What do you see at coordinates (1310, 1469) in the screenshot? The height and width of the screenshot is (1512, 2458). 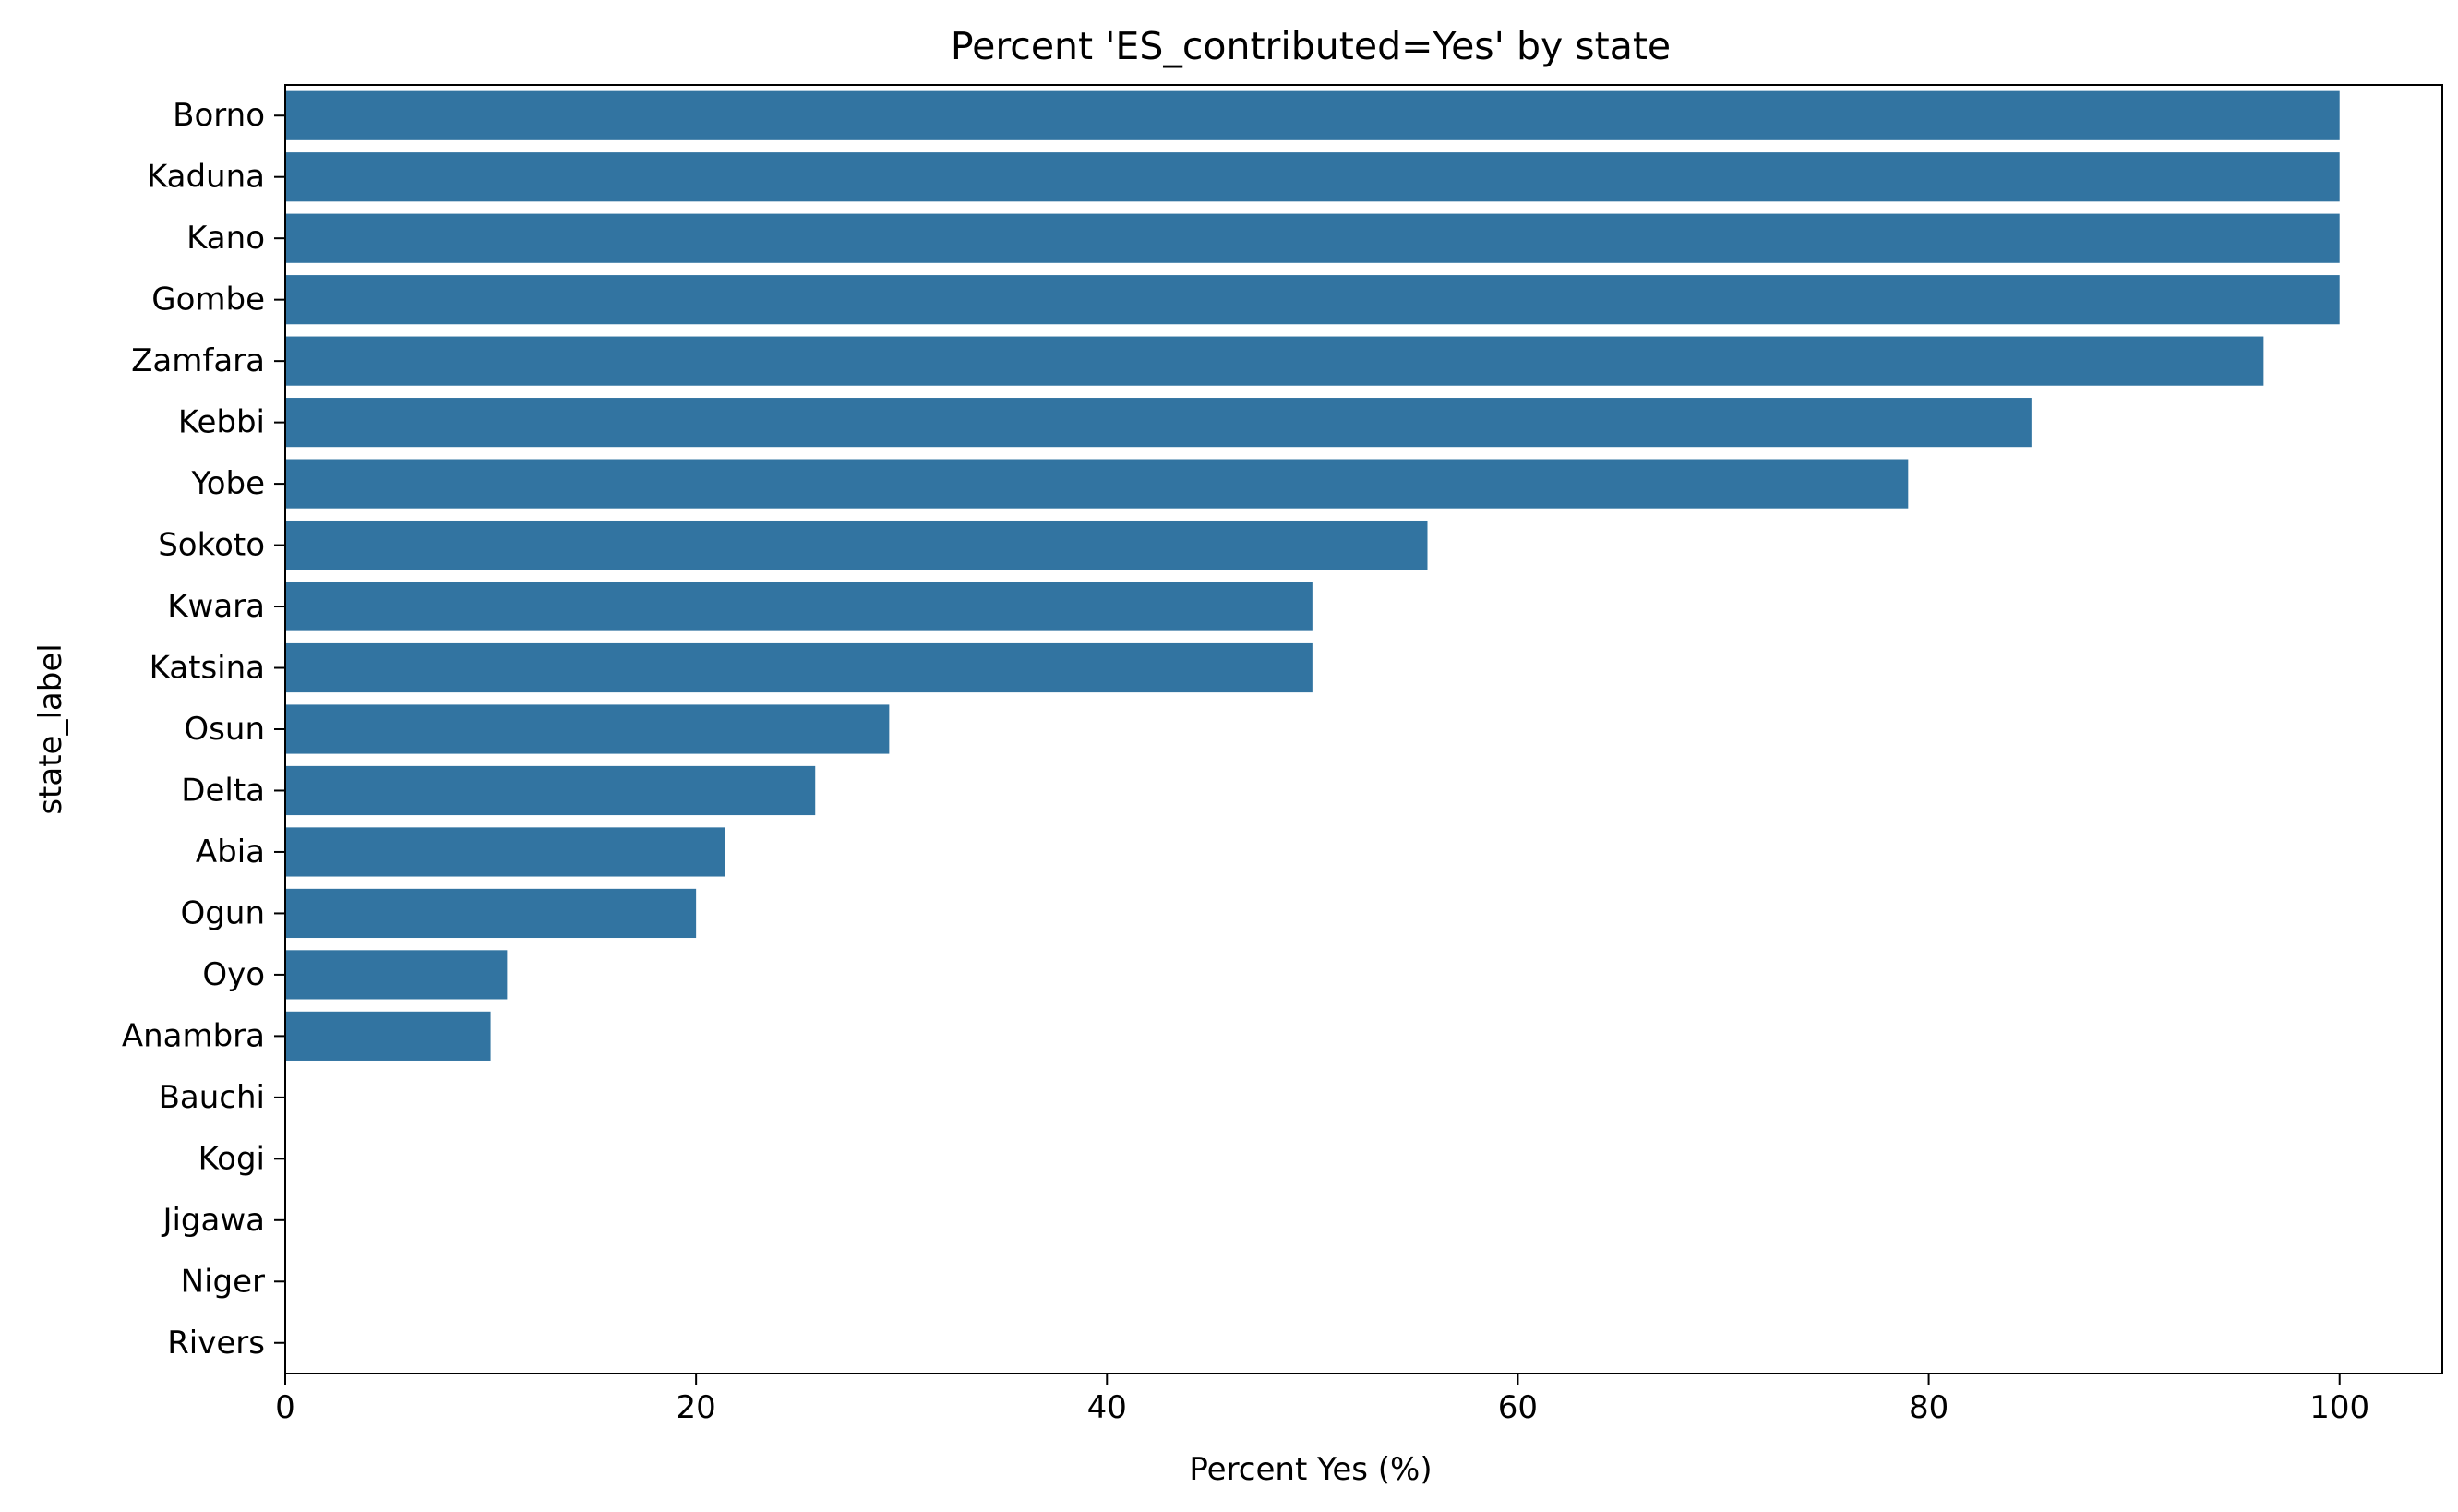 I see `x-axis-label: Percent Yes (%)` at bounding box center [1310, 1469].